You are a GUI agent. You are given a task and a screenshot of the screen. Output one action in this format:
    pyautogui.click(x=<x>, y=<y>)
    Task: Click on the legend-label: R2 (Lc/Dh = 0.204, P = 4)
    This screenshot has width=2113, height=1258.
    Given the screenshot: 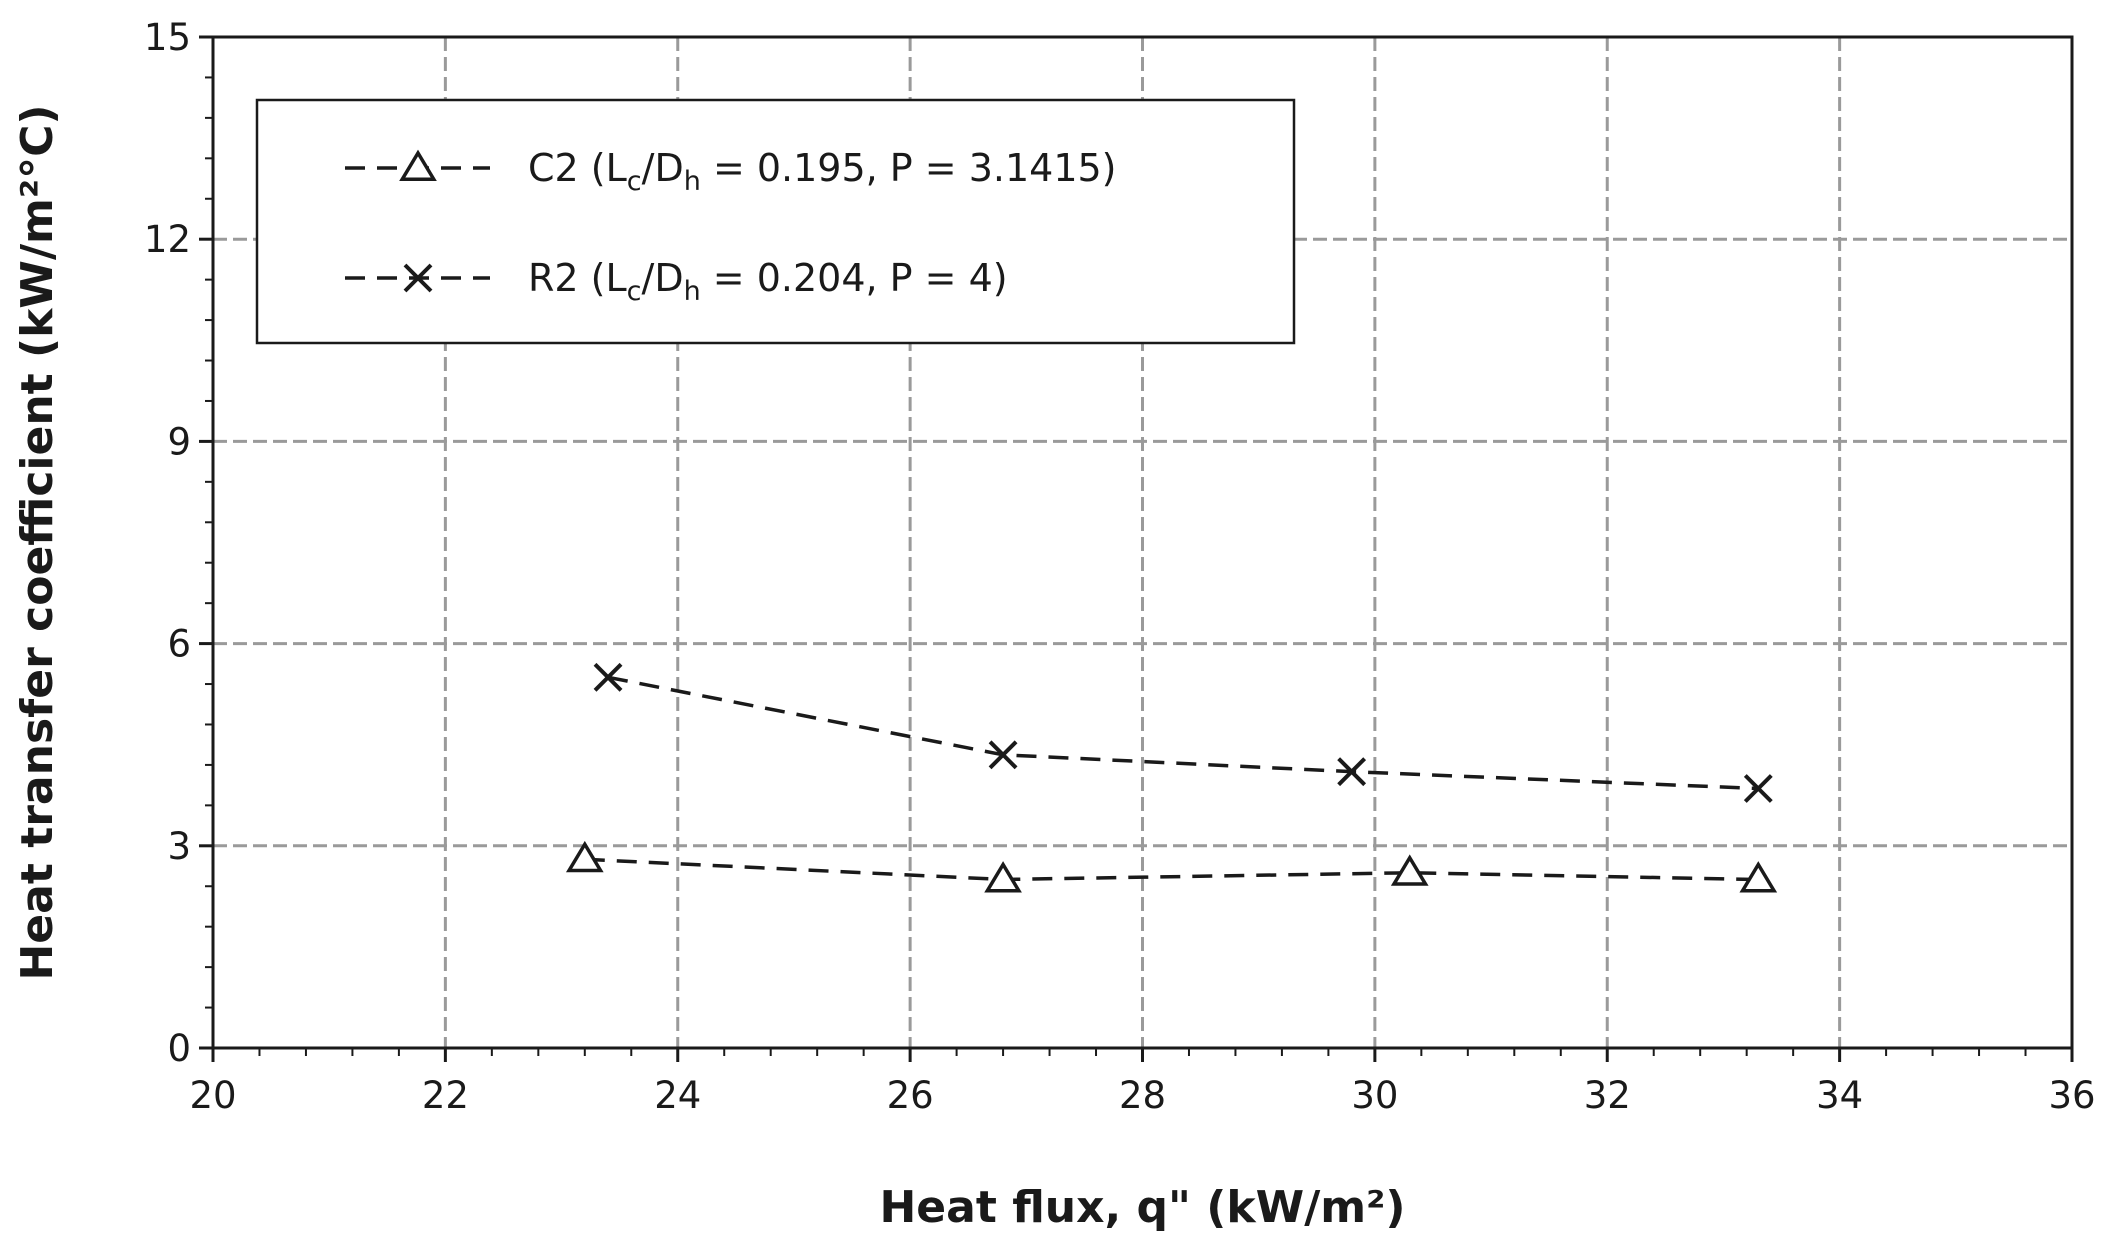 What is the action you would take?
    pyautogui.click(x=768, y=281)
    